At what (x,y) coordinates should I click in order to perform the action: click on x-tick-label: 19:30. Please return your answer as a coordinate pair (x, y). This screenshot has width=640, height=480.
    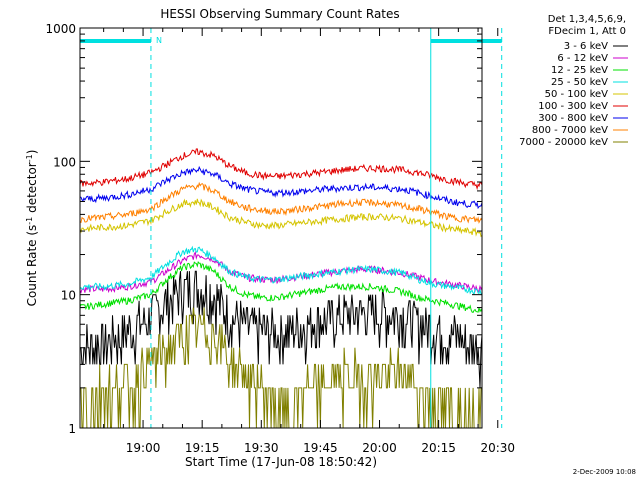
    Looking at the image, I should click on (261, 448).